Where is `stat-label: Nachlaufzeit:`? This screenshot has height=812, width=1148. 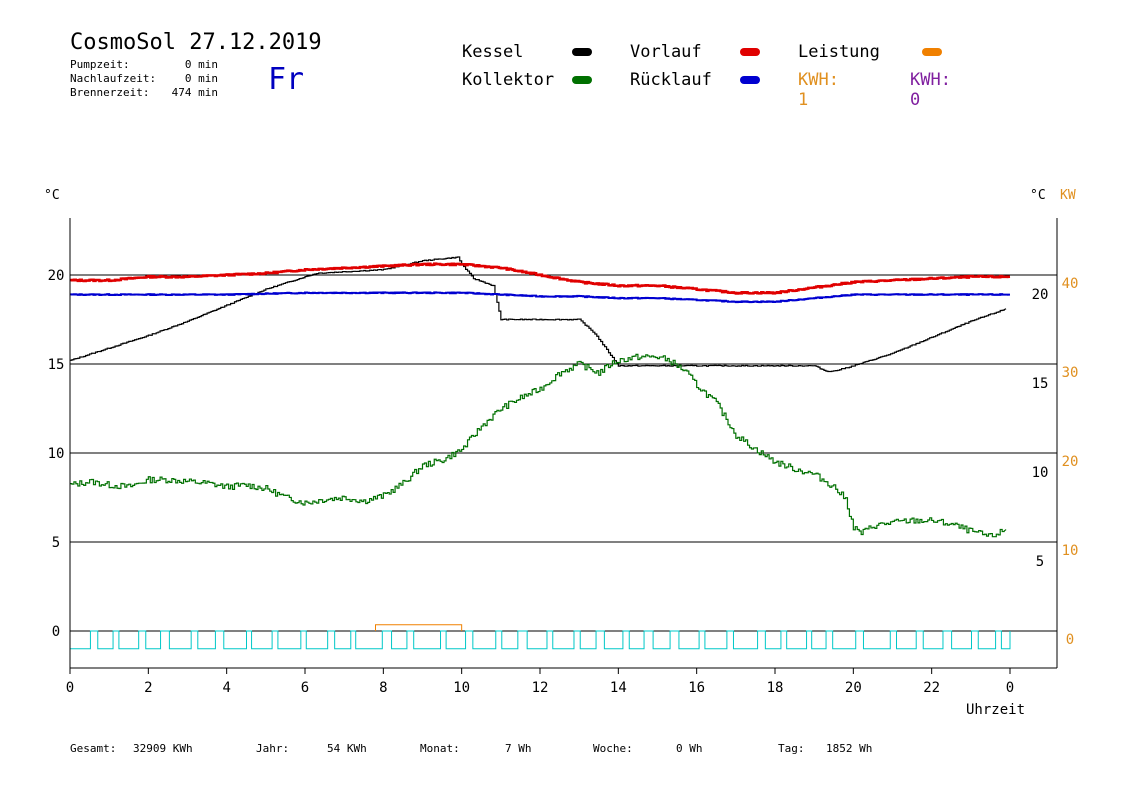
stat-label: Nachlaufzeit: is located at coordinates (113, 78).